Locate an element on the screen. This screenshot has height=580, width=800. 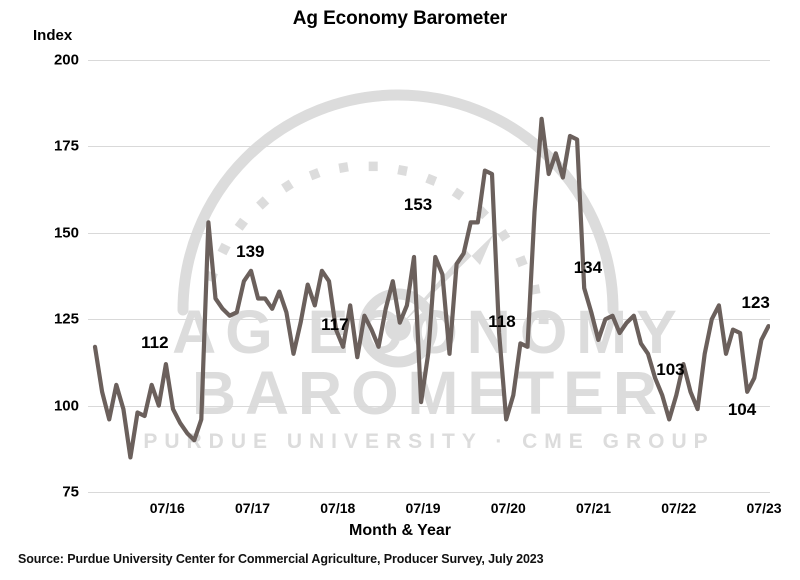
x-tick-label: 07/16 is located at coordinates (167, 508).